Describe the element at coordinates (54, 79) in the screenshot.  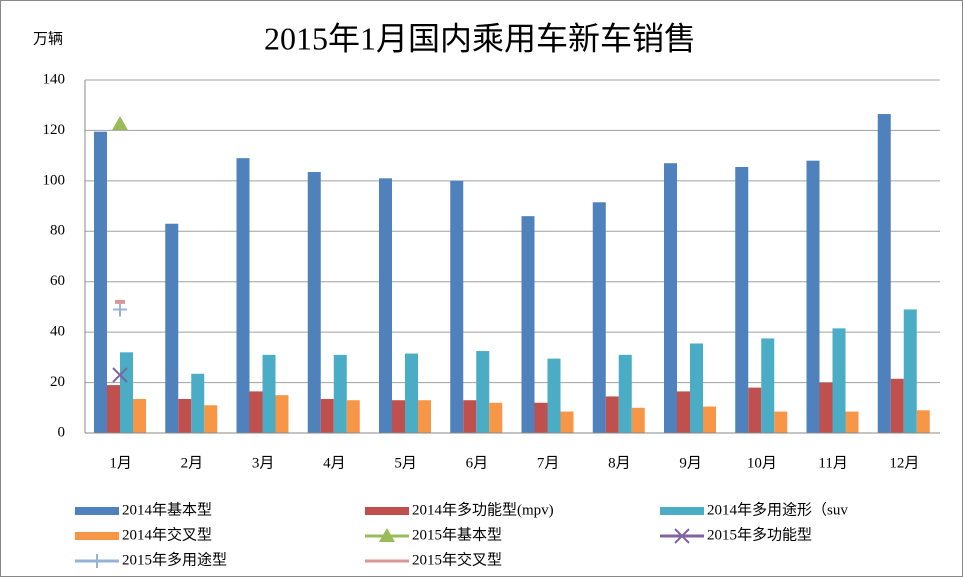
I see `y-tick-label: 140` at that location.